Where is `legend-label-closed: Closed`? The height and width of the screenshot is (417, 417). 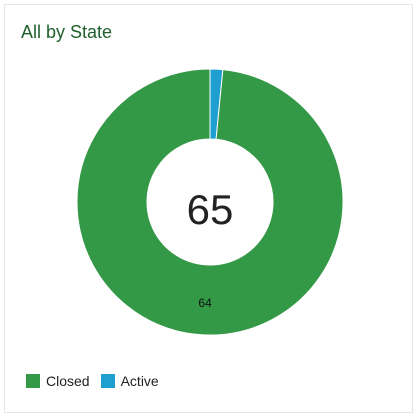 legend-label-closed: Closed is located at coordinates (68, 381).